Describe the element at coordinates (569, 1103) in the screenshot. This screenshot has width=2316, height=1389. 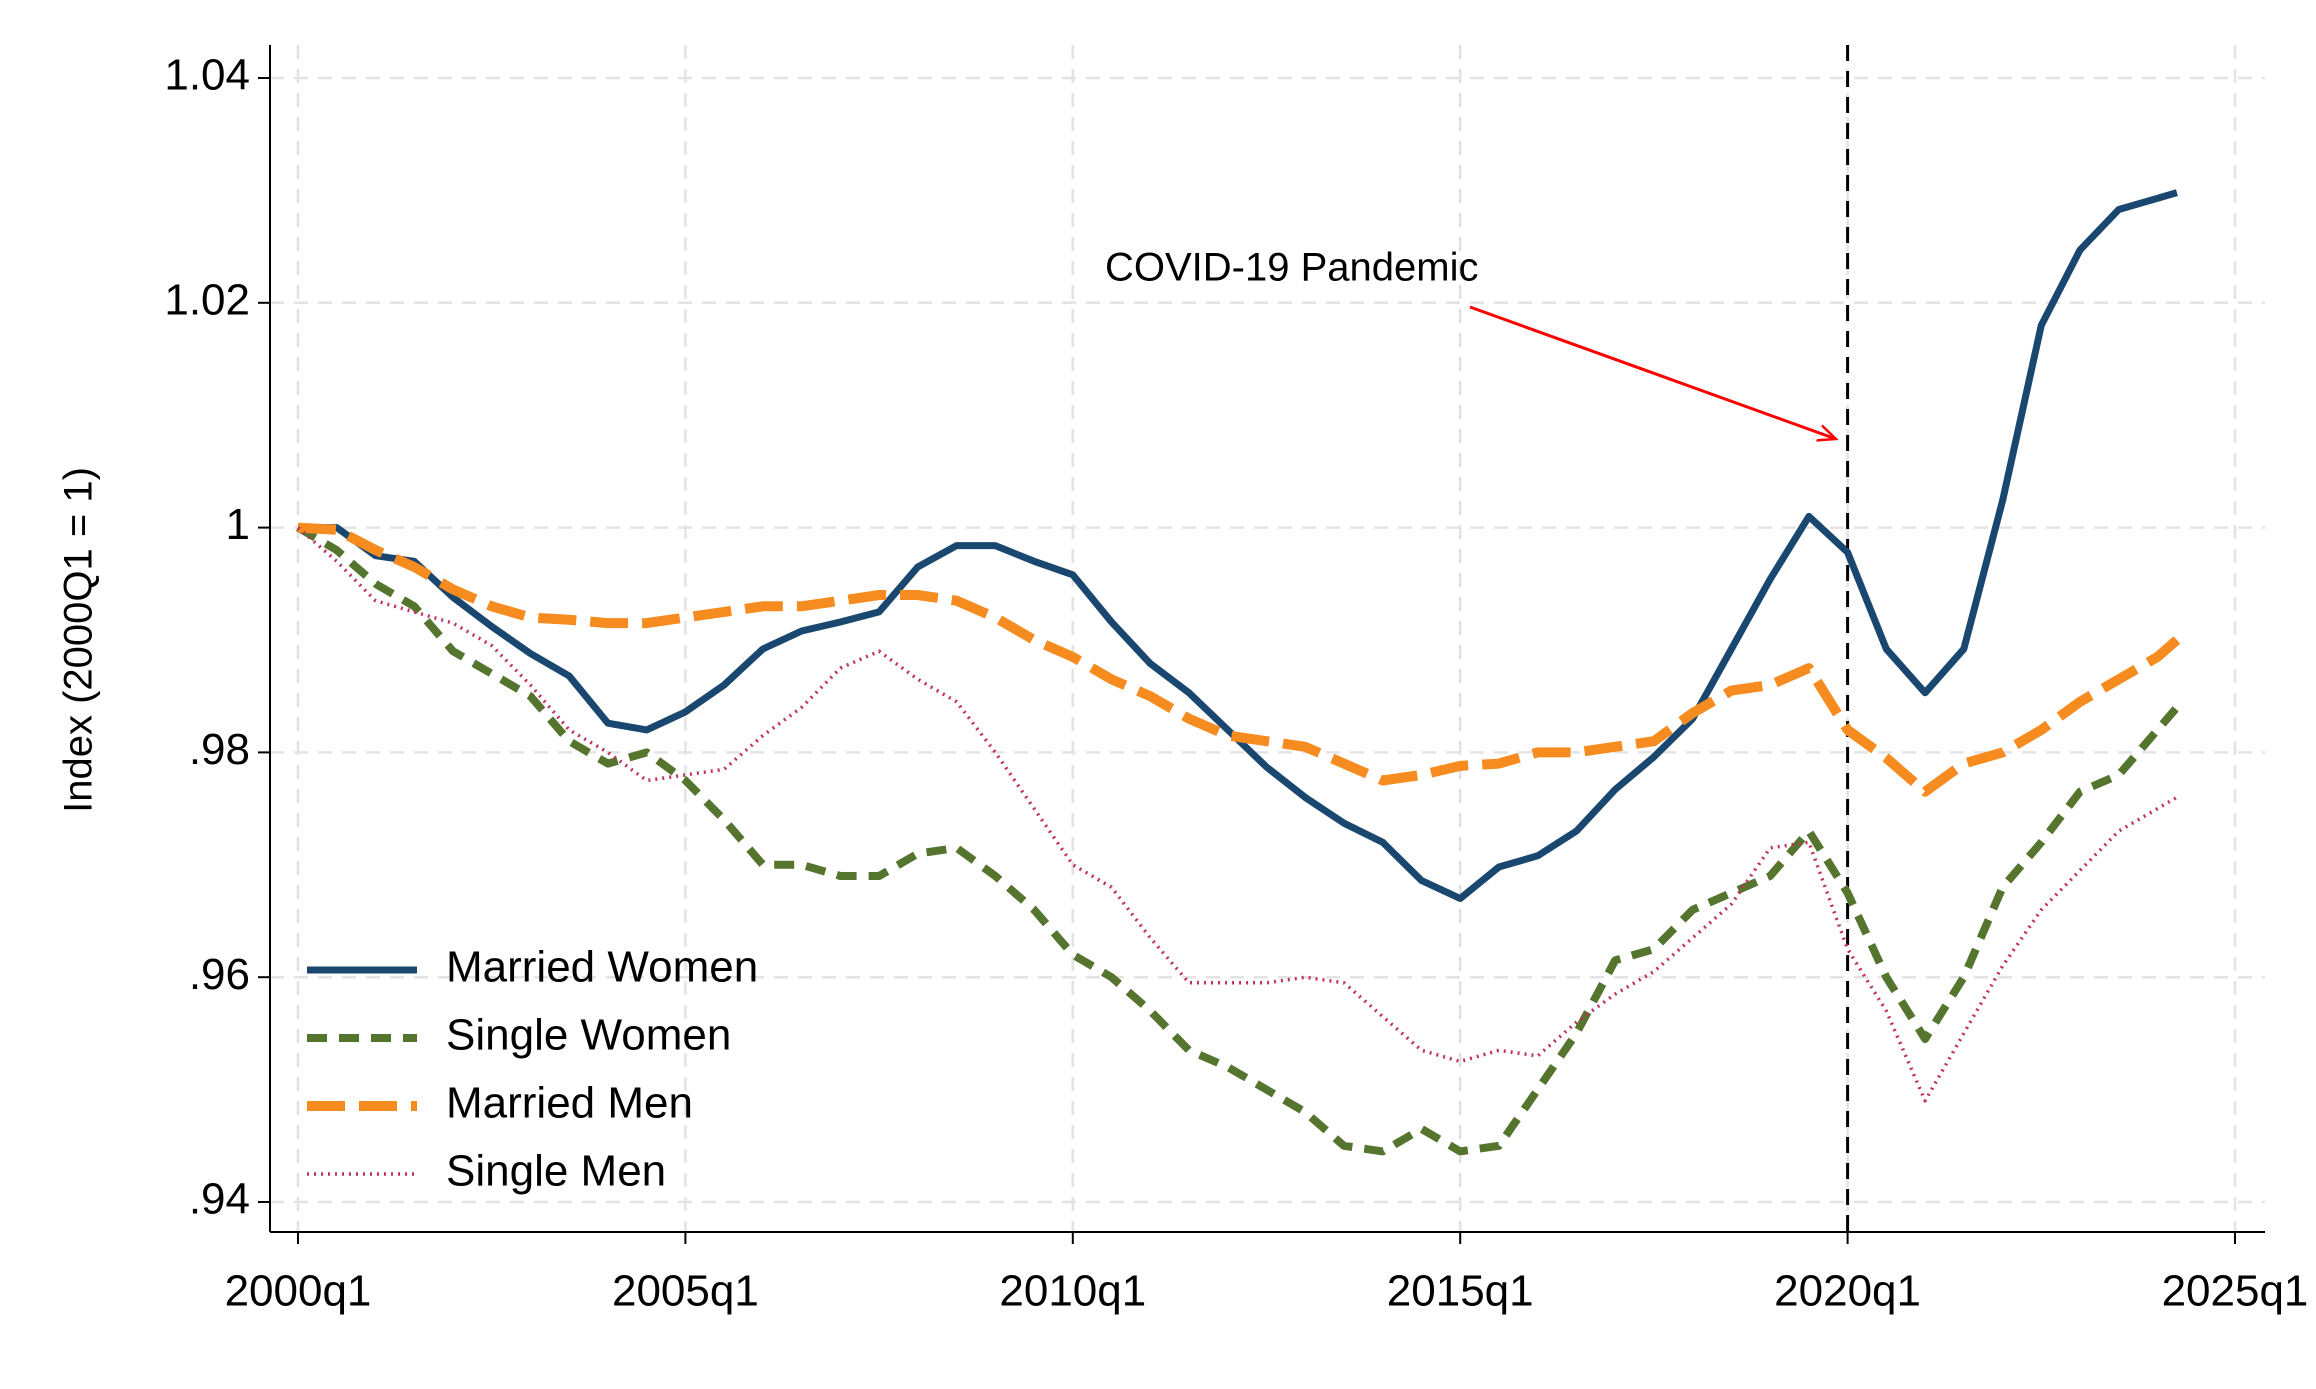
I see `legend-label: Married Men` at that location.